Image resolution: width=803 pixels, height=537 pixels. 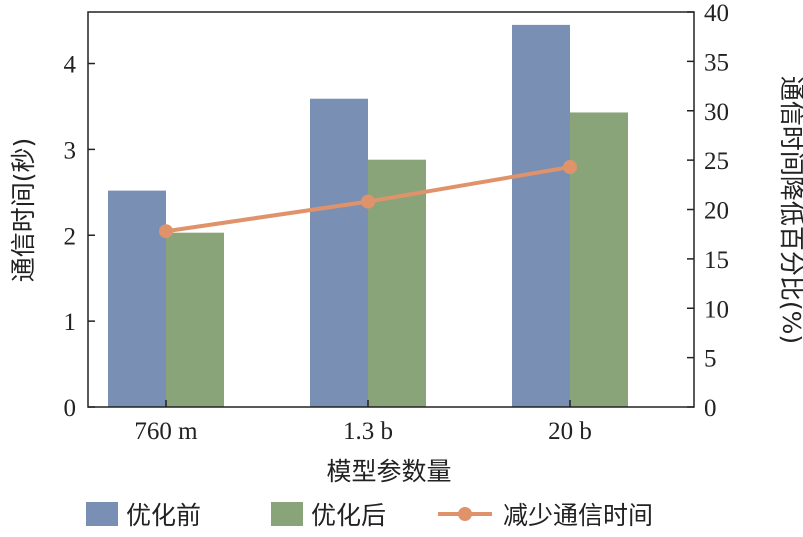 I want to click on y-left-tick-label-4: 4, so click(x=70, y=65).